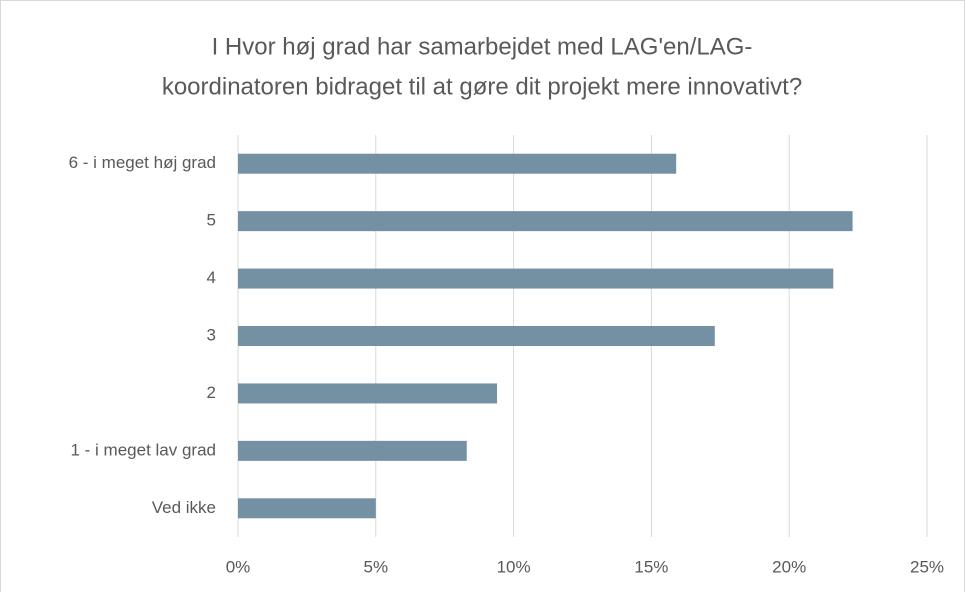 The image size is (965, 592). Describe the element at coordinates (789, 566) in the screenshot. I see `x-tick-label: 20%` at that location.